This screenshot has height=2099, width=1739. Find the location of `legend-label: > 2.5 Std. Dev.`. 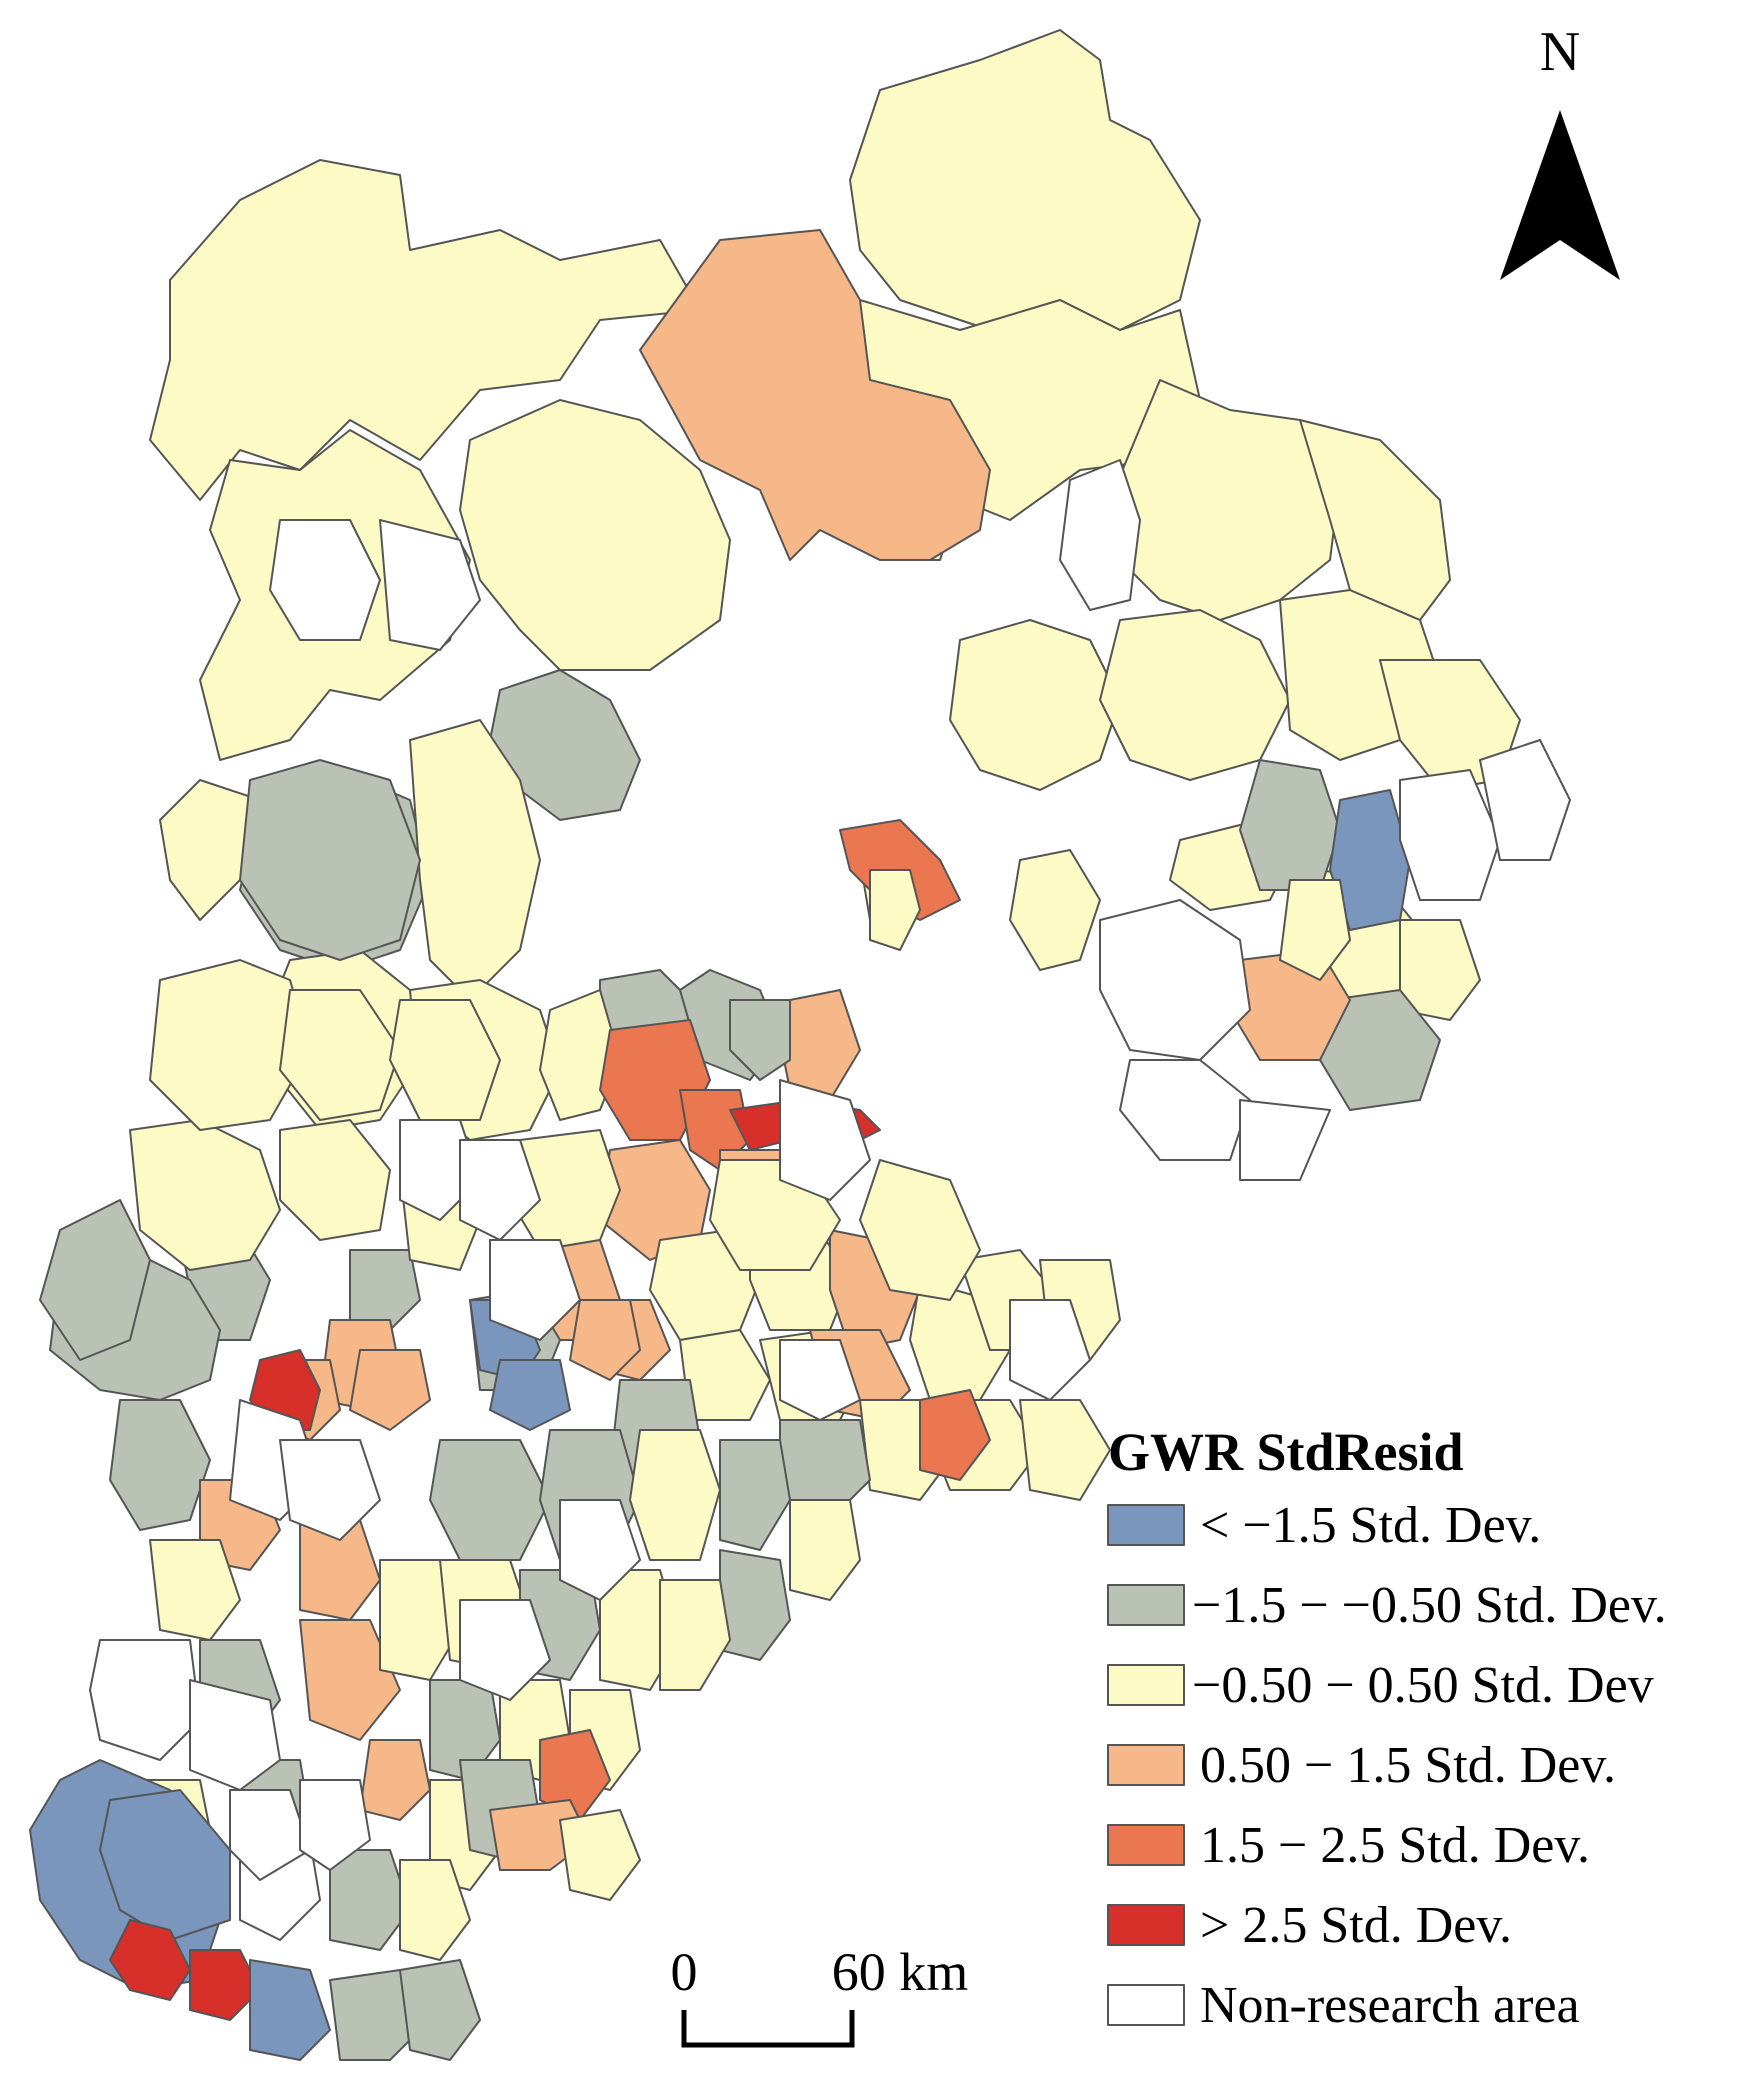

legend-label: > 2.5 Std. Dev. is located at coordinates (1356, 1925).